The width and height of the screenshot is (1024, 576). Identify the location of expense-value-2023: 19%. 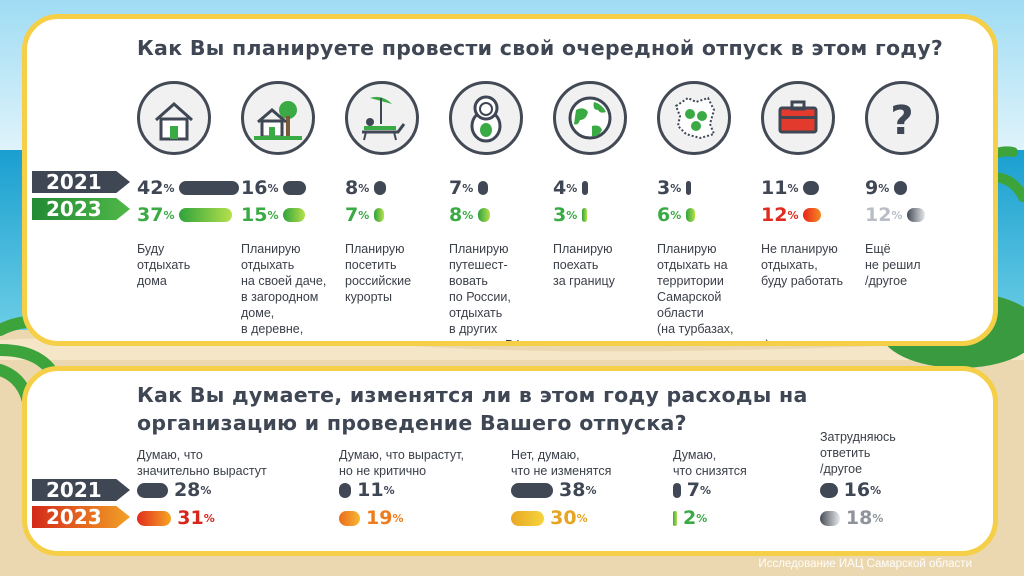
(371, 518).